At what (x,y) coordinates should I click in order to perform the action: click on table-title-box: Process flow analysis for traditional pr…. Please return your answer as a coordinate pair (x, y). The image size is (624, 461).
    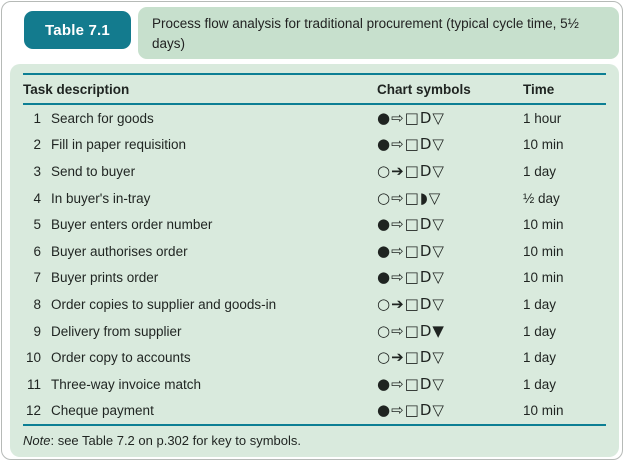
    Looking at the image, I should click on (378, 33).